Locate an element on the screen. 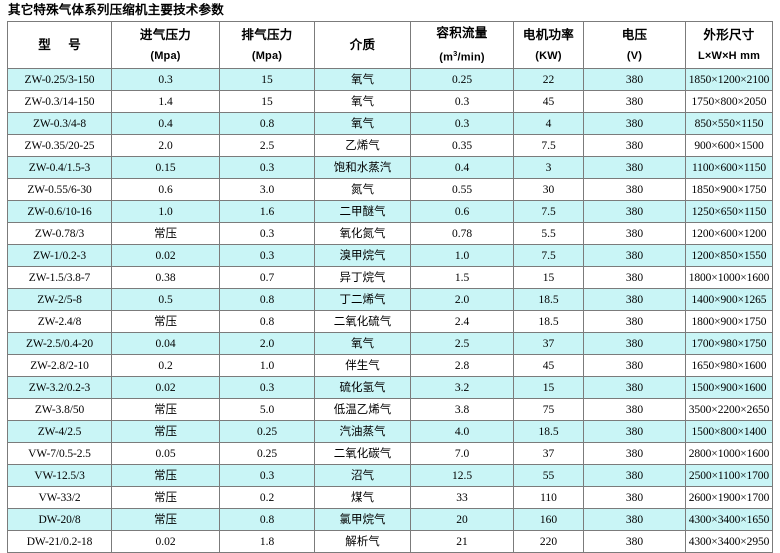  cell-dimensions: 1100×600×1150 is located at coordinates (729, 167).